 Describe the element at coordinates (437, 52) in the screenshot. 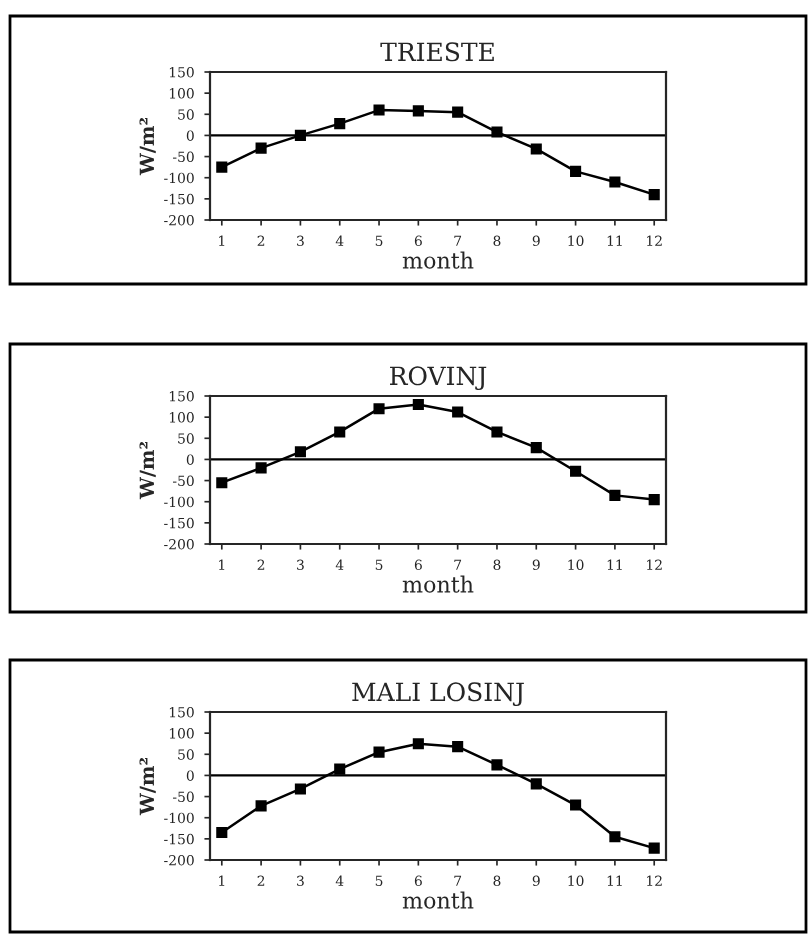

I see `chart-title: TRIESTE` at that location.